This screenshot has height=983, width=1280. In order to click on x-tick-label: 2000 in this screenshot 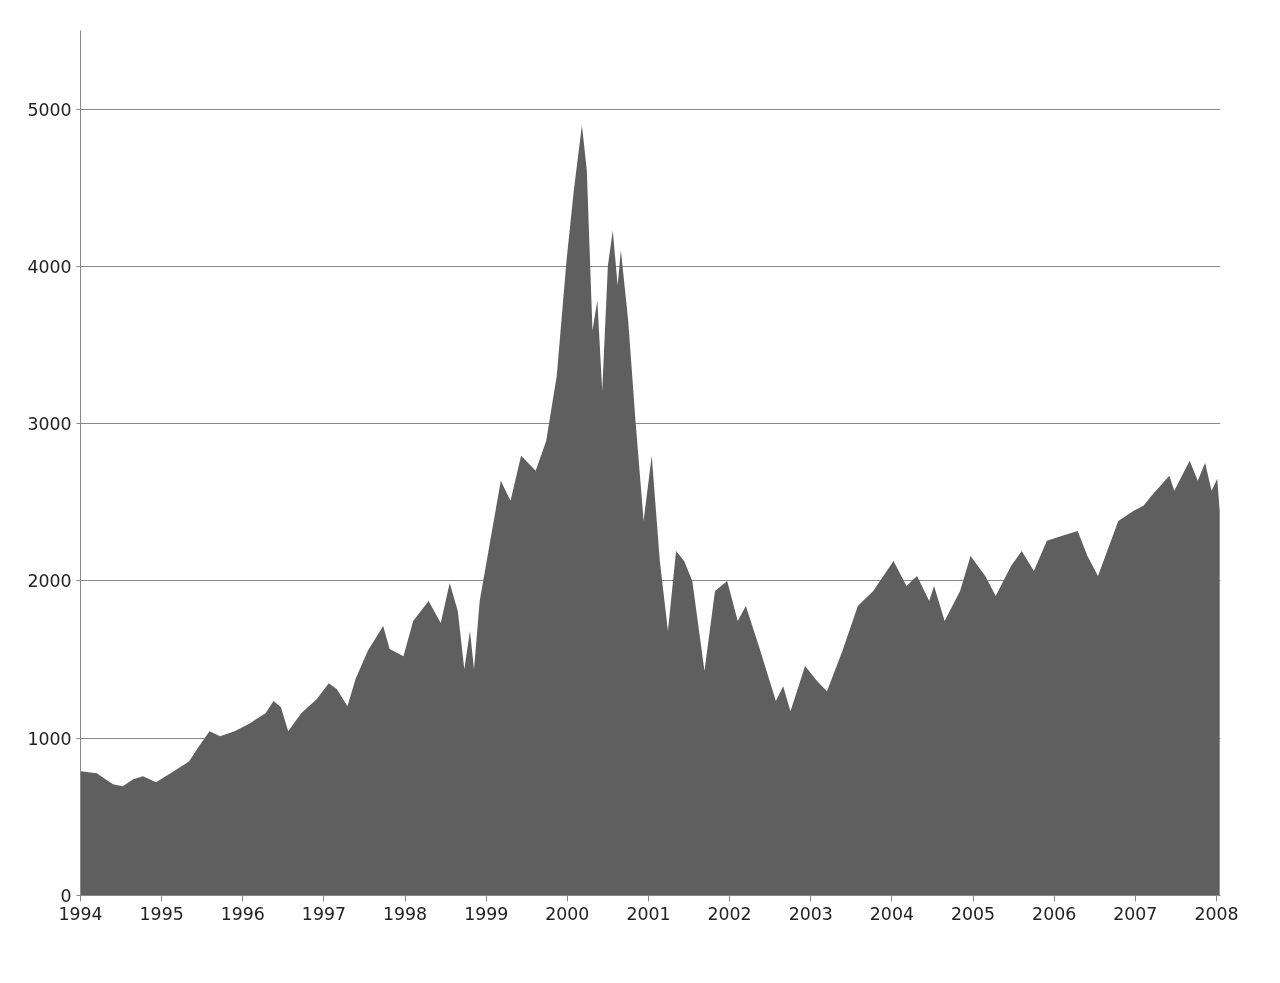, I will do `click(567, 913)`.